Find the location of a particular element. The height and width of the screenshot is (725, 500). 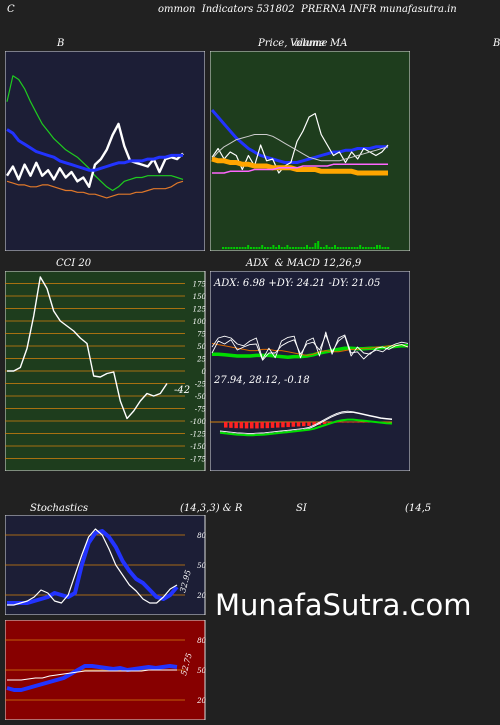

rsi-tick-label: 20 is located at coordinates (201, 701).